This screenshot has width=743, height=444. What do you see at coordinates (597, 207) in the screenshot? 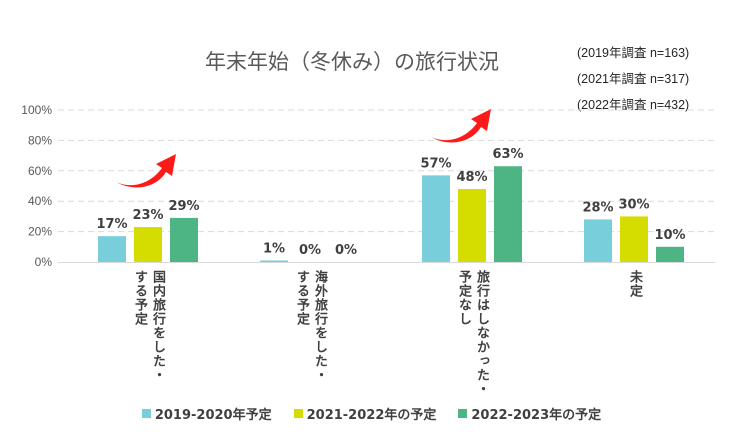
I see `data-label: 28%` at bounding box center [597, 207].